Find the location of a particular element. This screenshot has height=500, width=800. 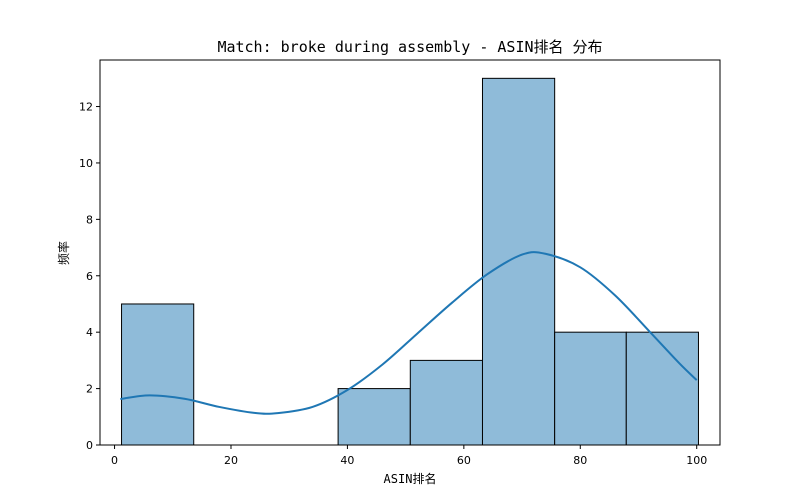

chart-title: Match: broke during assembly - ASIN排名 分布 is located at coordinates (409, 47).